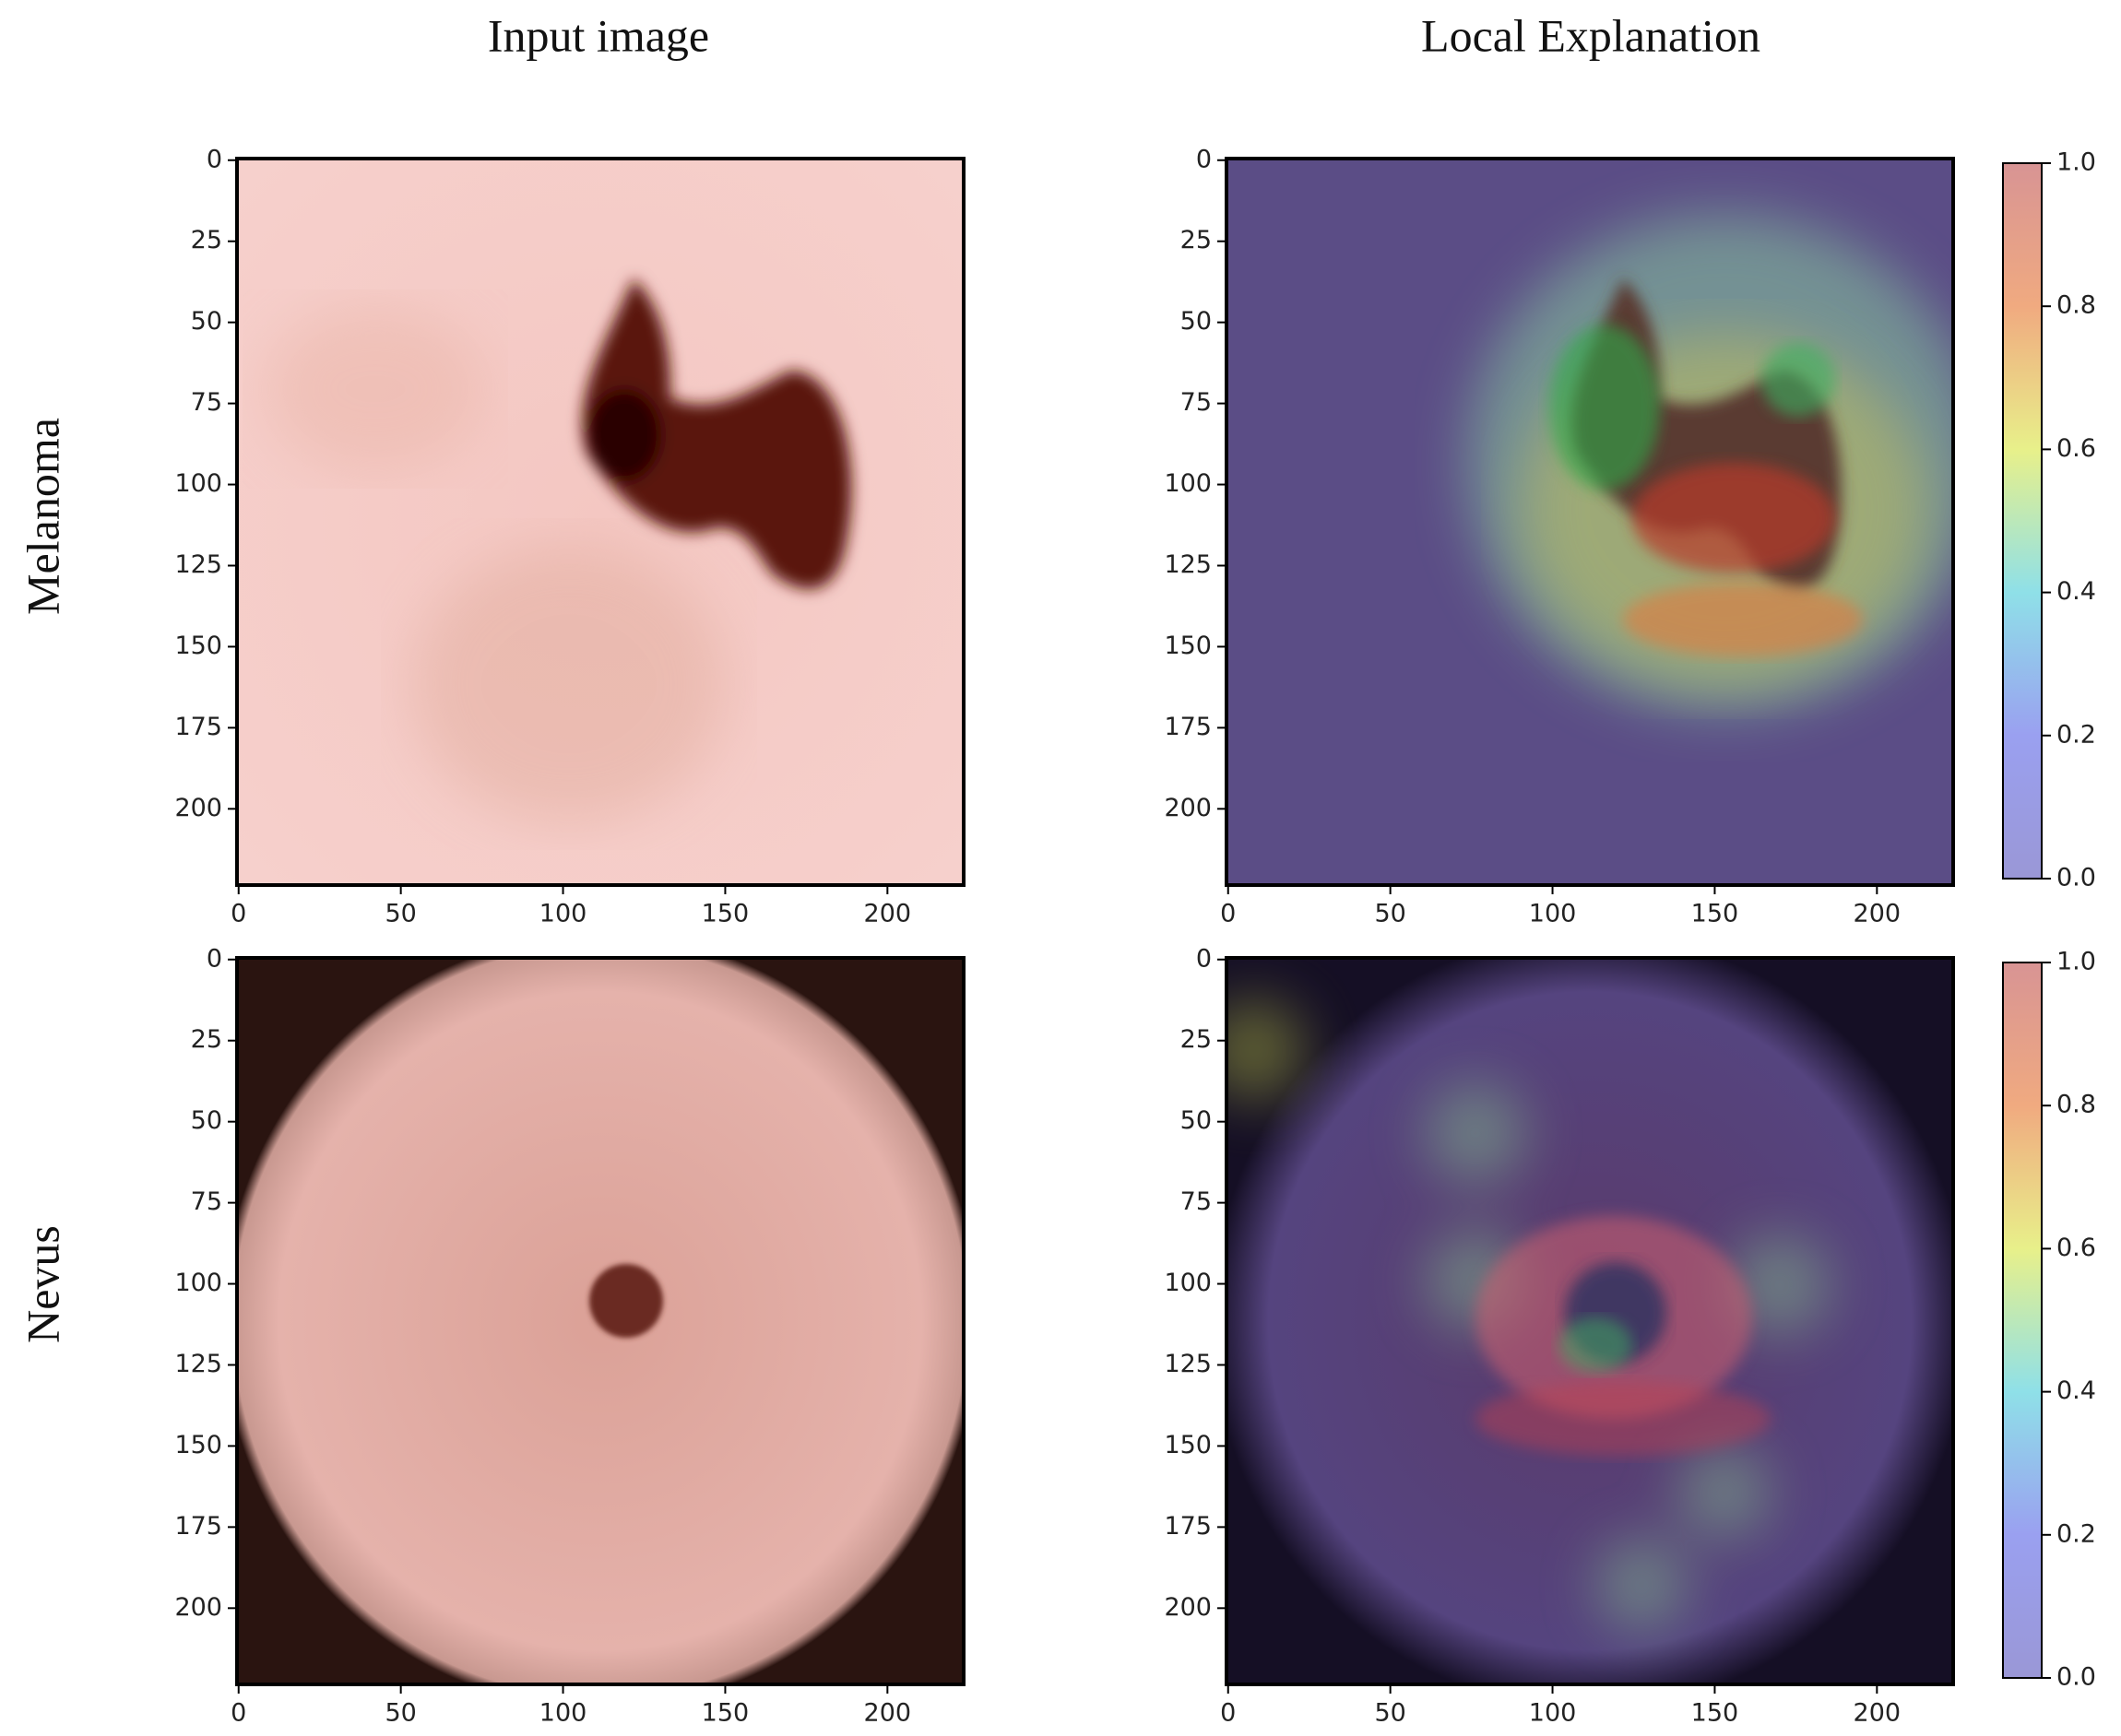  Describe the element at coordinates (1590, 35) in the screenshot. I see `column-title: Local Explanation` at that location.